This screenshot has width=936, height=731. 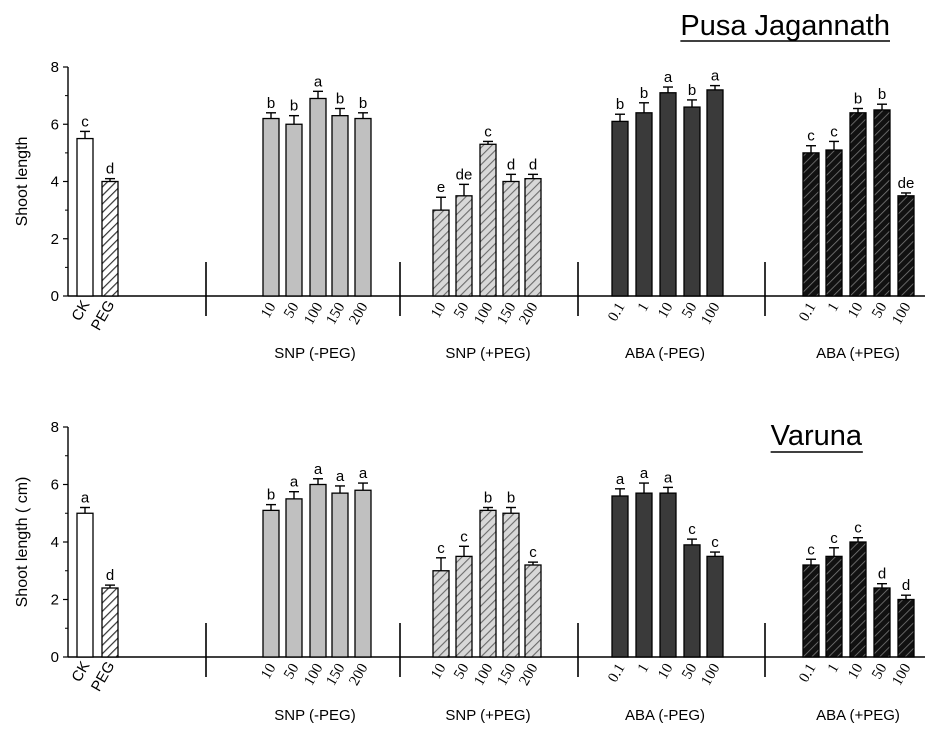 I want to click on group-label: SNP (-PEG), so click(x=314, y=715).